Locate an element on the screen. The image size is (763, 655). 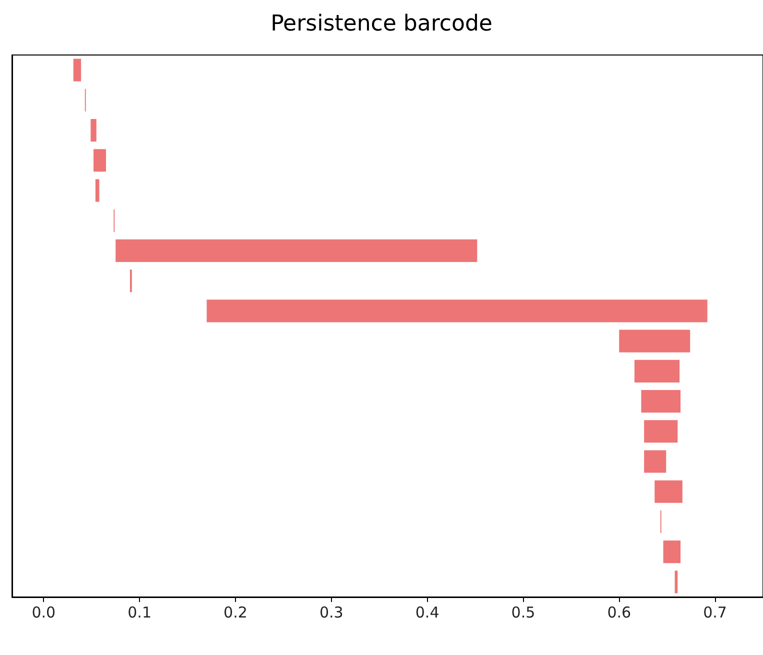
x-tick-label: 0.5 is located at coordinates (523, 613).